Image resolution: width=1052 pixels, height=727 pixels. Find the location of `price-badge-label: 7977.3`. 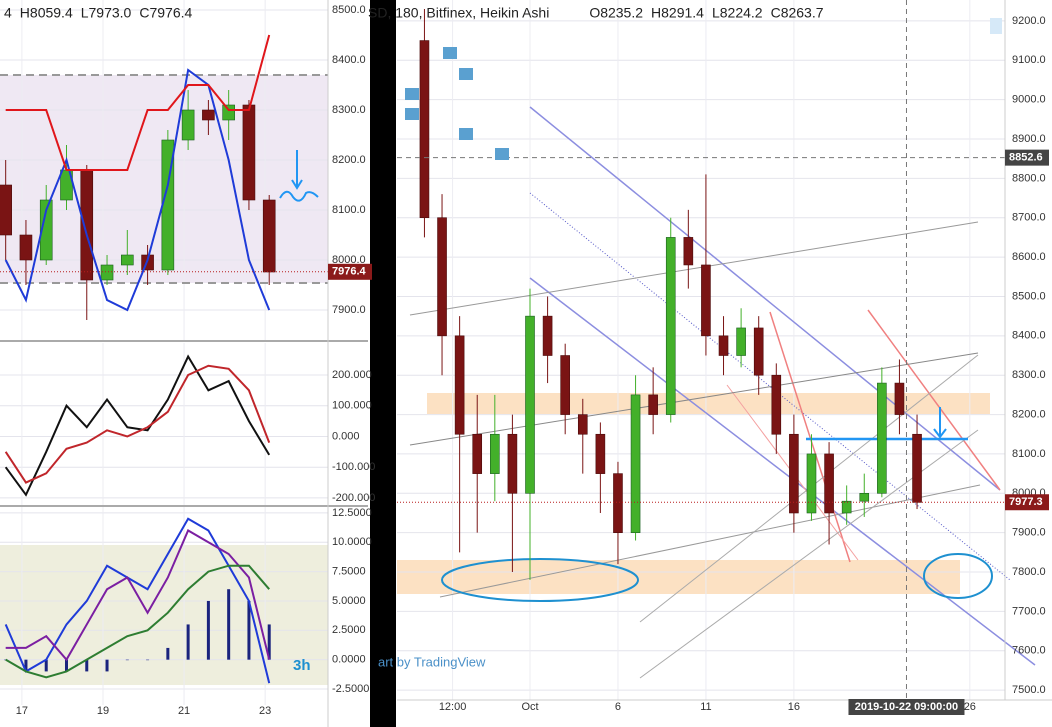

price-badge-label: 7977.3 is located at coordinates (1026, 502).